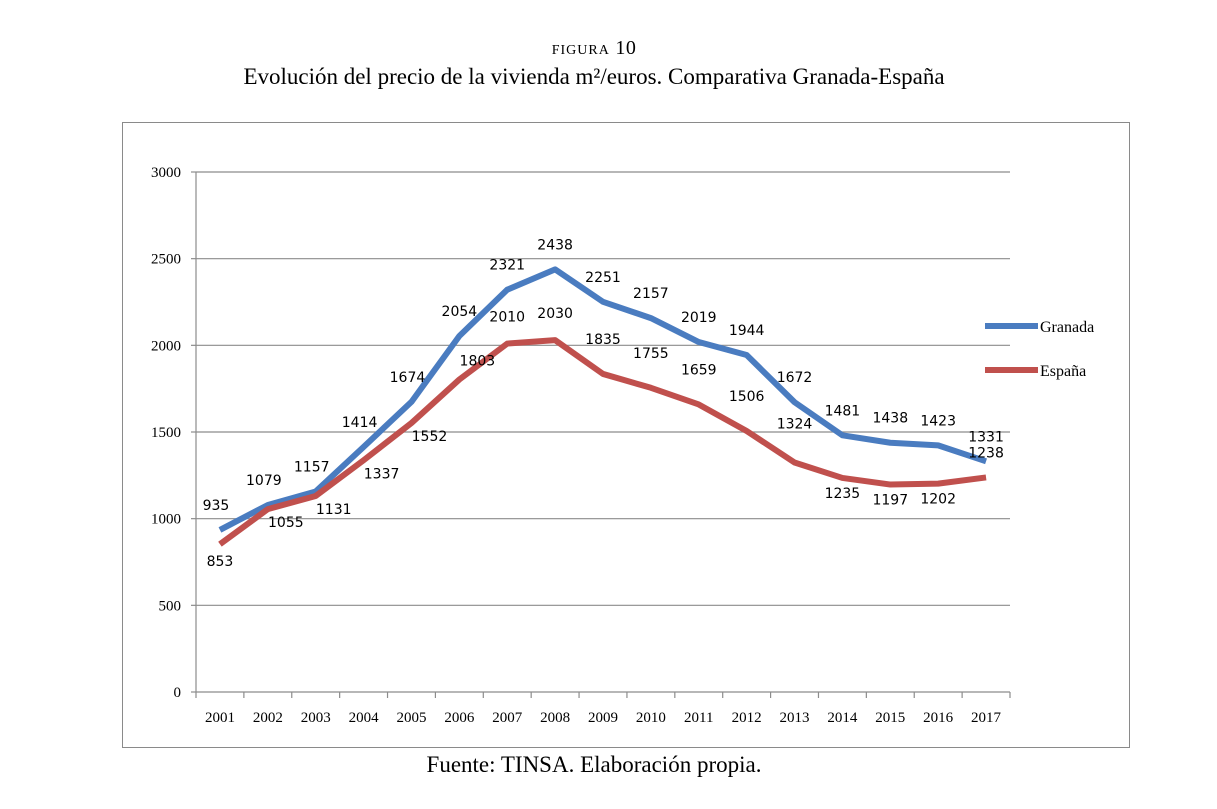 The width and height of the screenshot is (1217, 809). Describe the element at coordinates (507, 318) in the screenshot. I see `data-label-espana: 2010` at that location.